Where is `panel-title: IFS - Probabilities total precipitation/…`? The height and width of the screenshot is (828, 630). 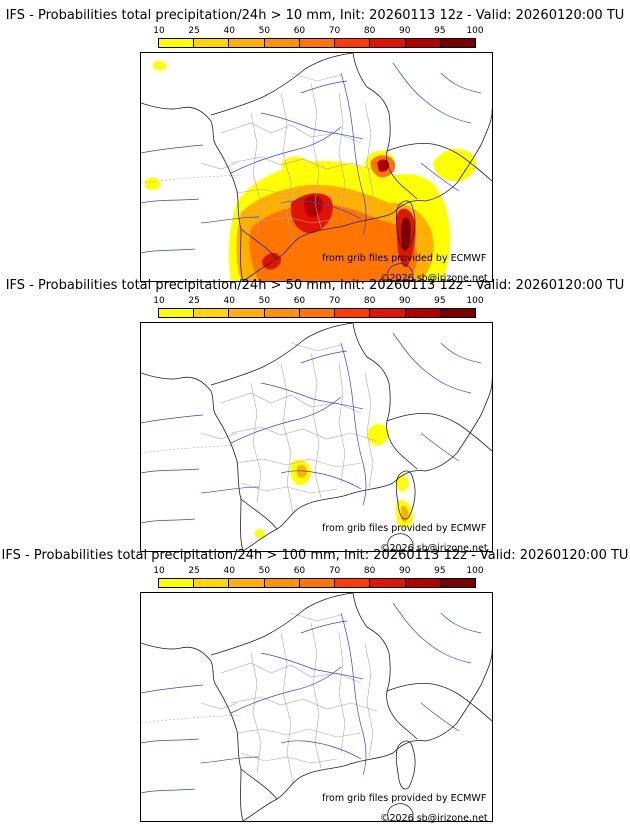
panel-title: IFS - Probabilities total precipitation/… is located at coordinates (315, 555).